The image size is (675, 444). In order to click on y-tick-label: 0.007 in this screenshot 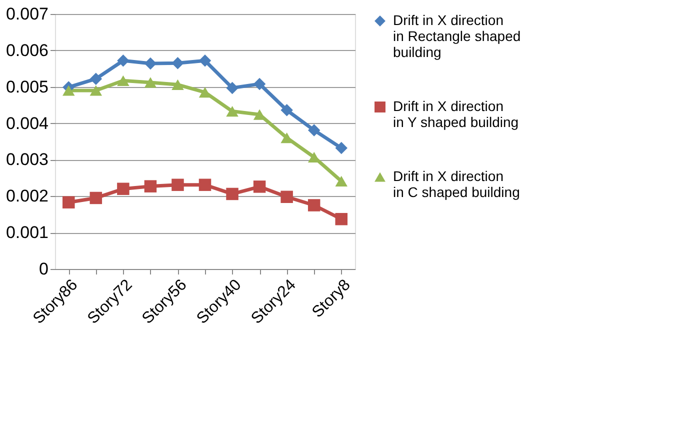, I will do `click(27, 14)`.